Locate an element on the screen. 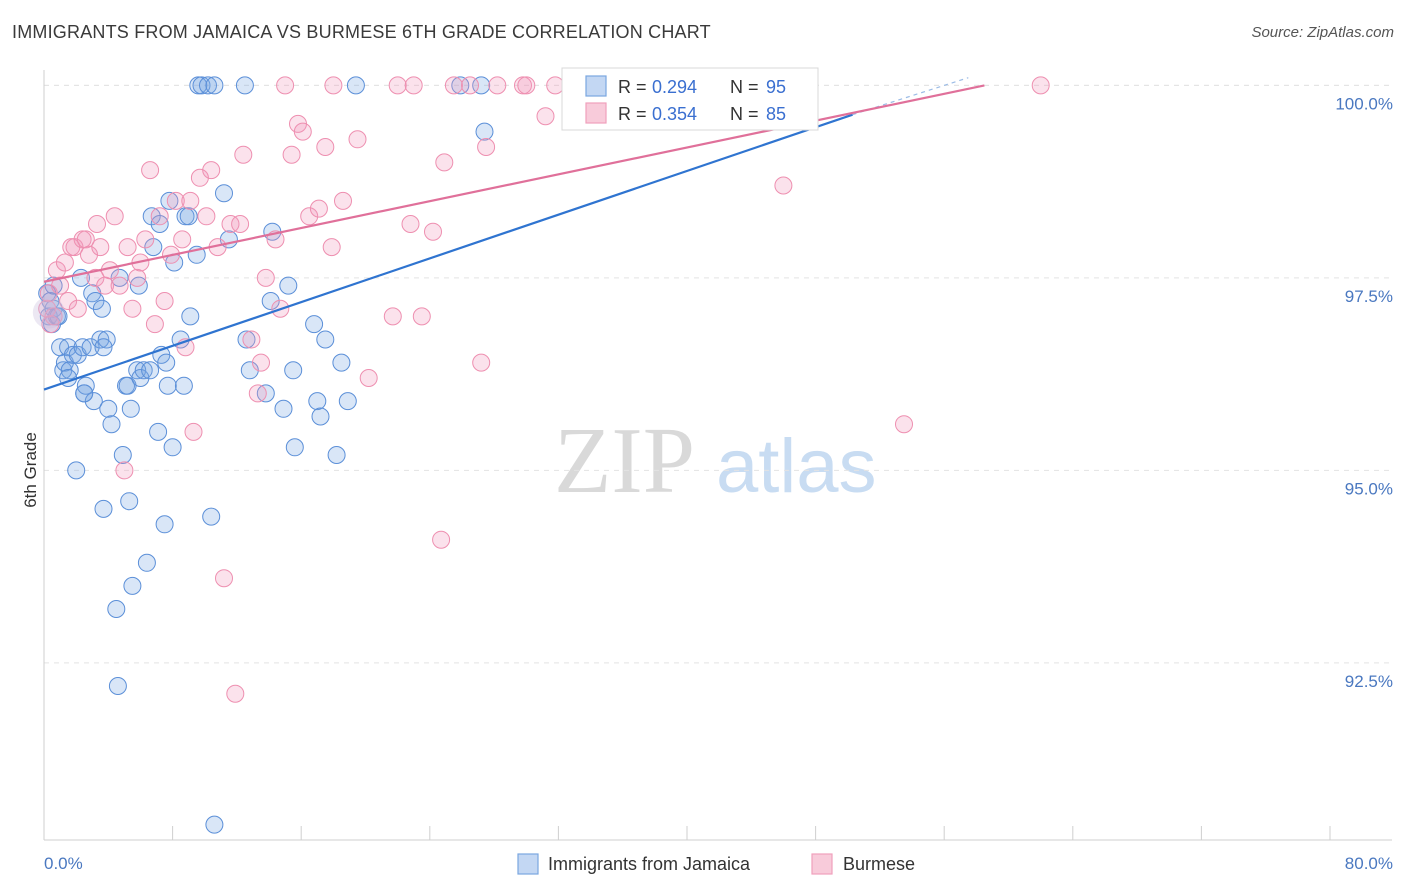 Image resolution: width=1406 pixels, height=892 pixels. legend-box: R = 0.294 N = 95 R = 0.354 N = 85 is located at coordinates (690, 99).